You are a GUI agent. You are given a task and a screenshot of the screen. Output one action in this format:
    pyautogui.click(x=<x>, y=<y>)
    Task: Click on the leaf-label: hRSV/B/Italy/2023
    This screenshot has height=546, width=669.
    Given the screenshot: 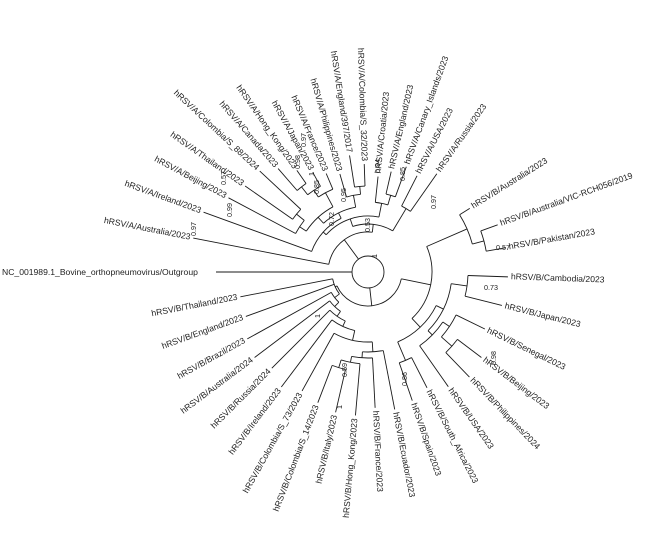 What is the action you would take?
    pyautogui.click(x=327, y=449)
    